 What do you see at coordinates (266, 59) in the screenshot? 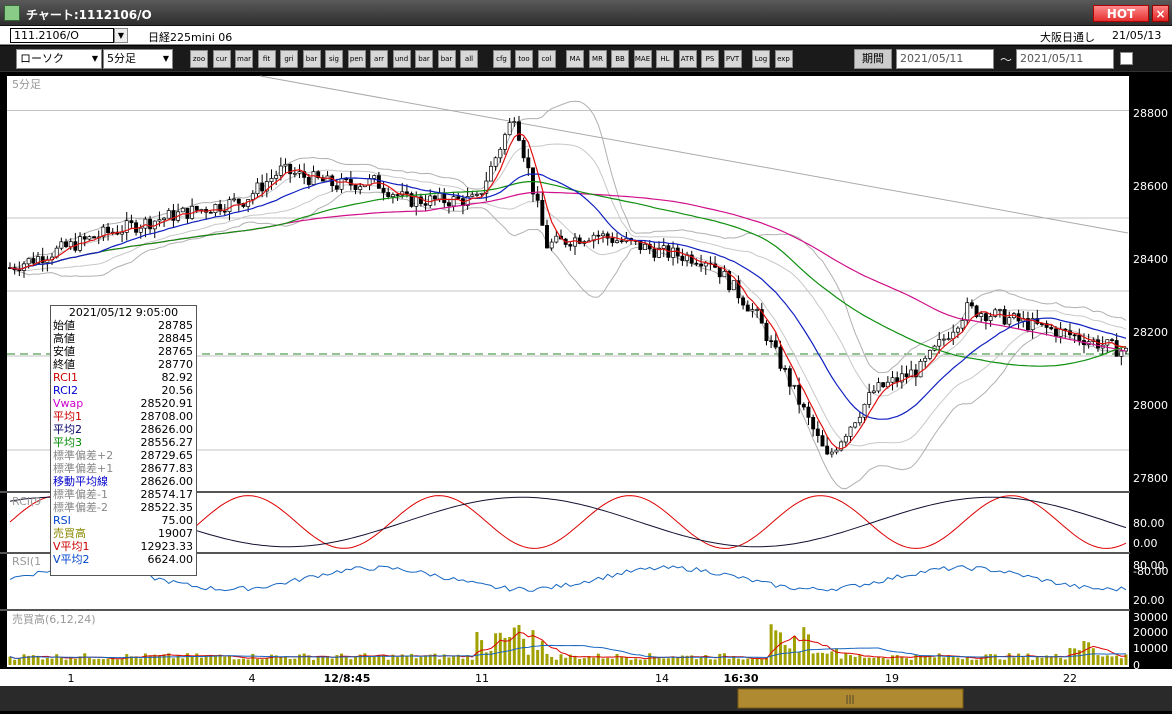
I see `tool-fit-button: fit` at bounding box center [266, 59].